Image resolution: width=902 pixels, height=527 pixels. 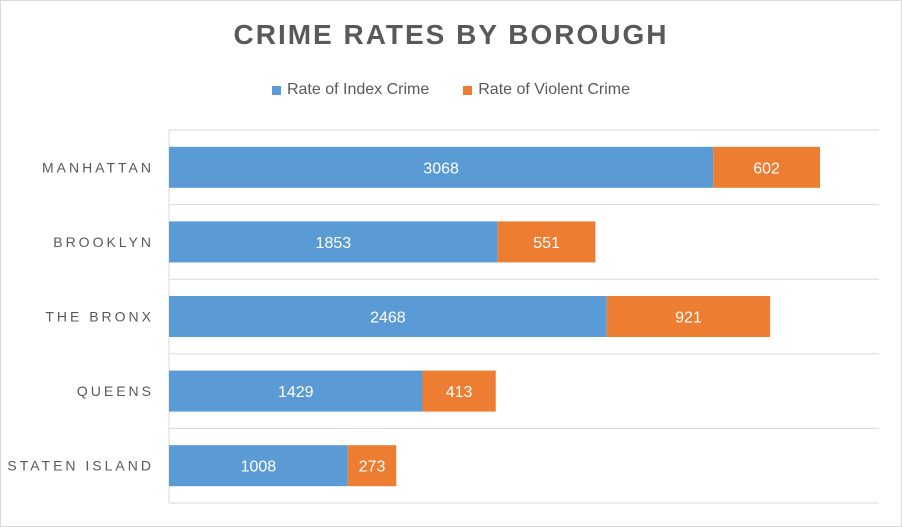 What do you see at coordinates (80, 466) in the screenshot?
I see `category-label: STATEN ISLAND` at bounding box center [80, 466].